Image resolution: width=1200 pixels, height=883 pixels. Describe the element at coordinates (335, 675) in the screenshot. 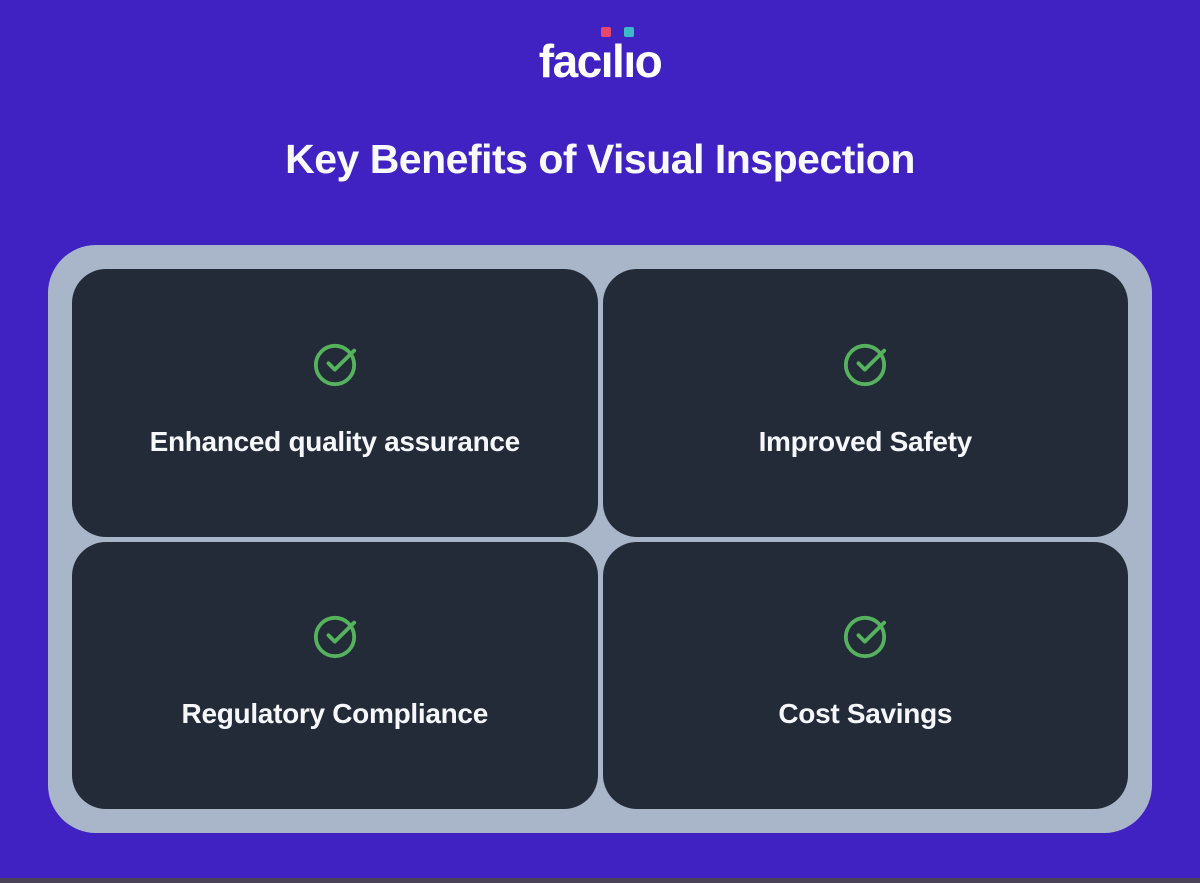

I see `benefit-card-compliance: Regulatory Compliance` at that location.